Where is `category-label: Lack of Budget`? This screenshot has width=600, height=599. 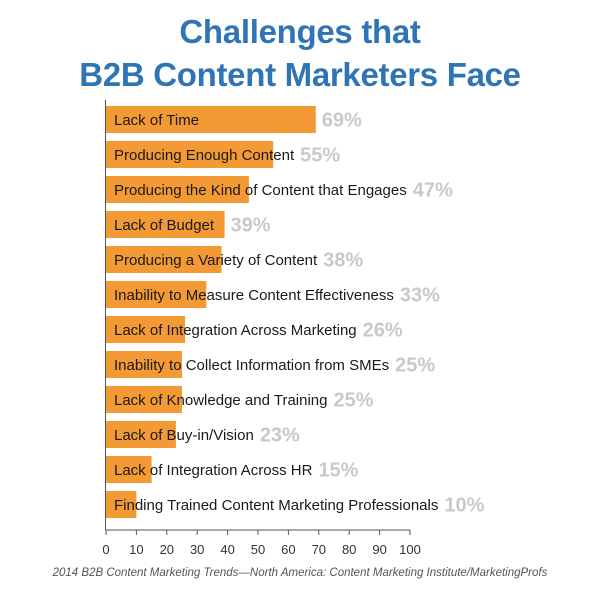 category-label: Lack of Budget is located at coordinates (164, 225).